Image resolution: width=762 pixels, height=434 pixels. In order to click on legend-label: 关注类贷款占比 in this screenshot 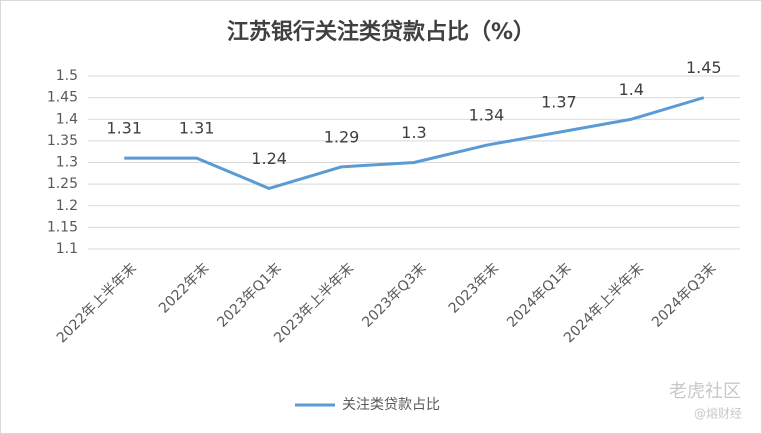, I will do `click(391, 405)`.